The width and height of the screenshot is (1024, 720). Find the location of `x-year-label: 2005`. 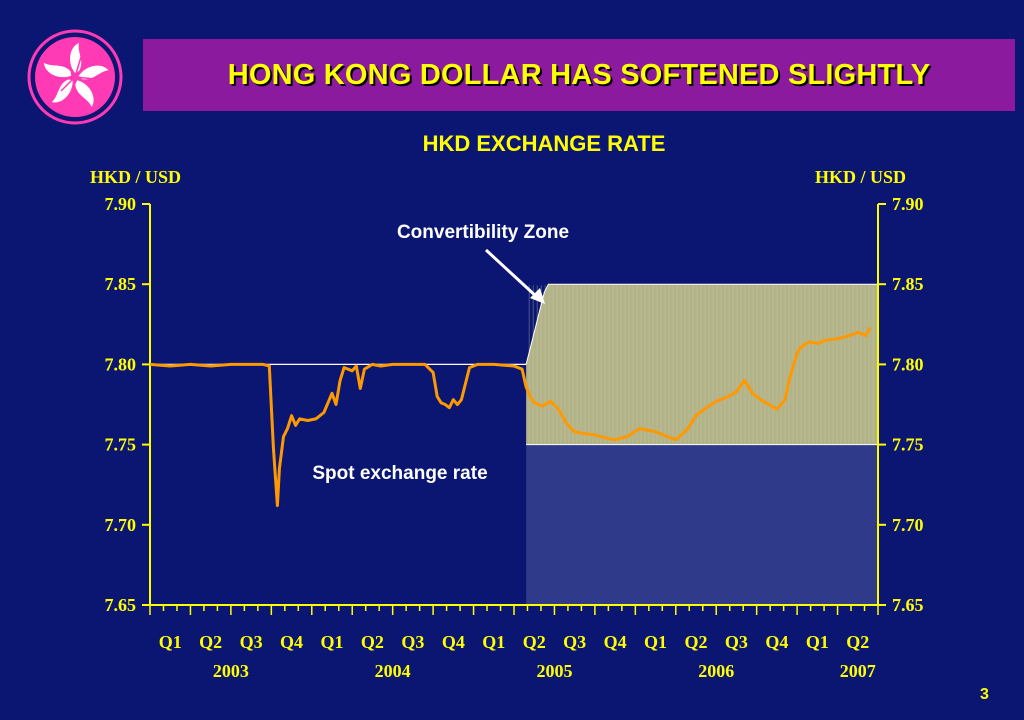

x-year-label: 2005 is located at coordinates (554, 671).